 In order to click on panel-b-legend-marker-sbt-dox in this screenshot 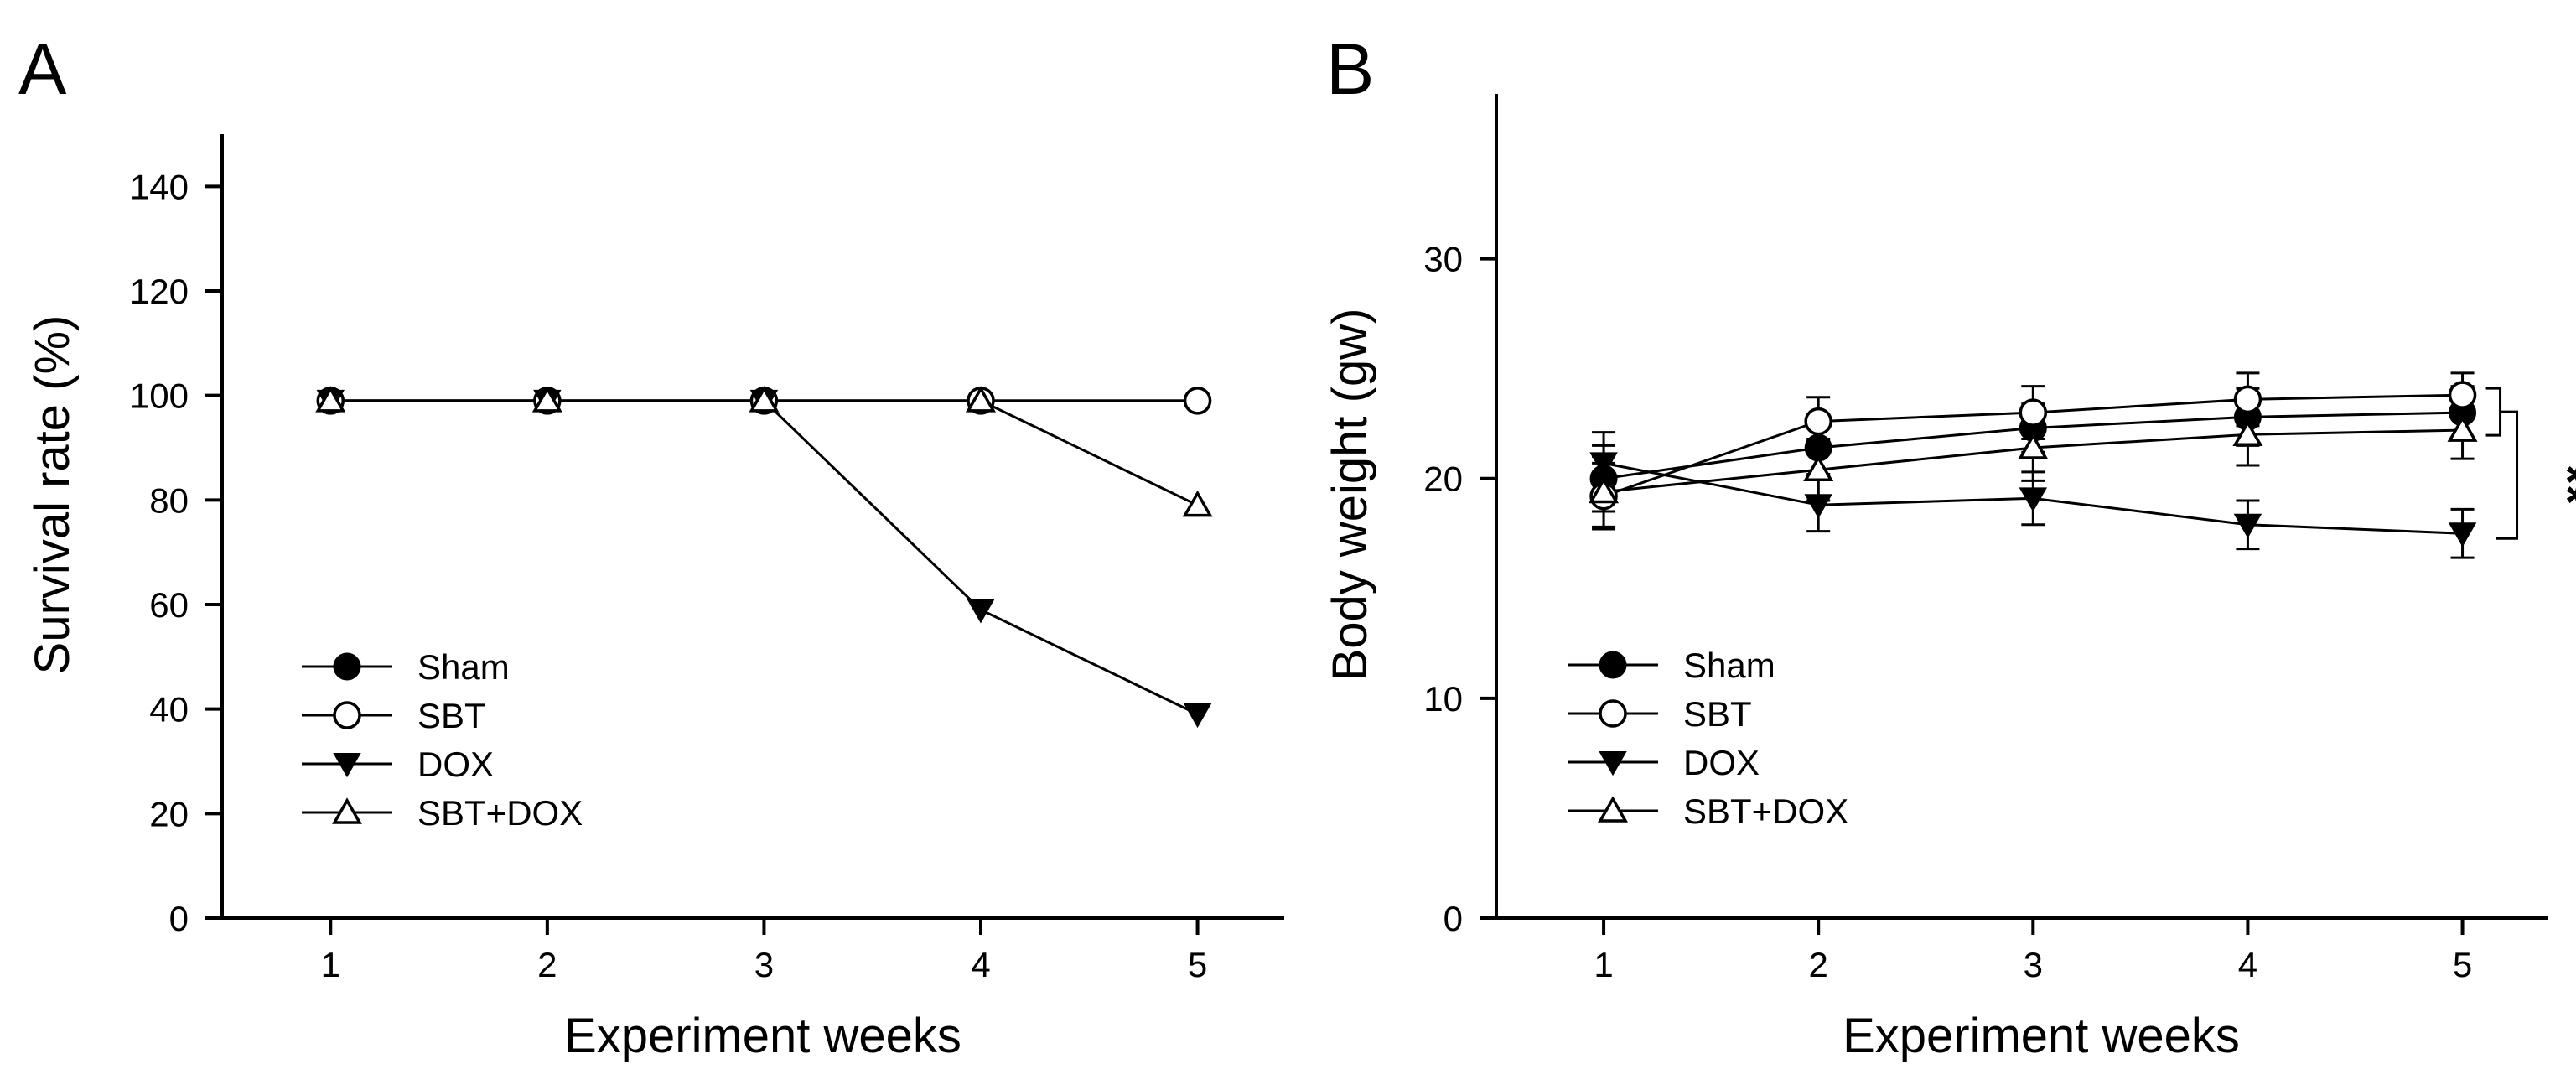, I will do `click(1613, 809)`.